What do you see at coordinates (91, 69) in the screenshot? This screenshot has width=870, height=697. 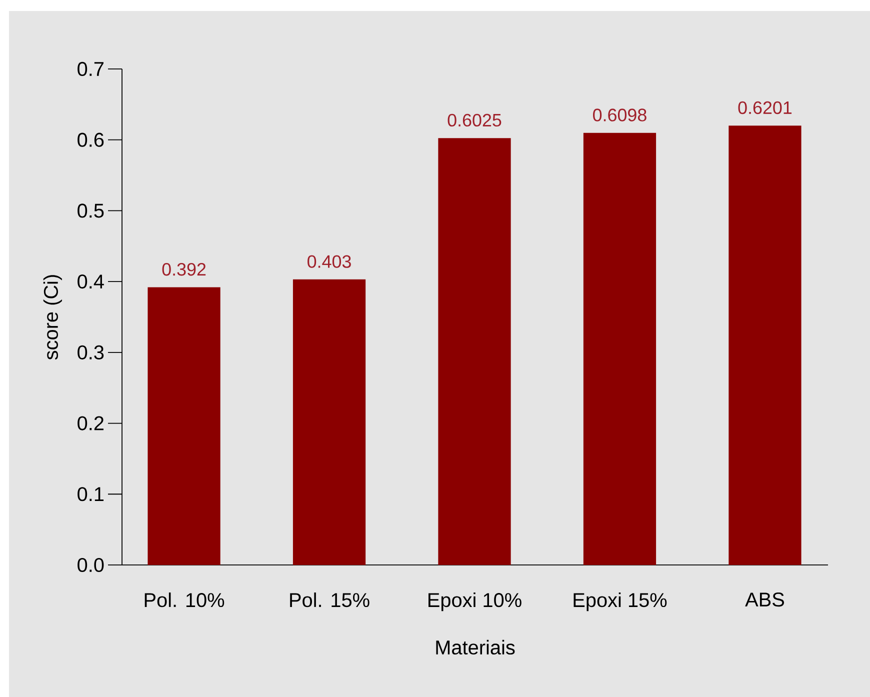 I see `y-tick-label: 0.7` at bounding box center [91, 69].